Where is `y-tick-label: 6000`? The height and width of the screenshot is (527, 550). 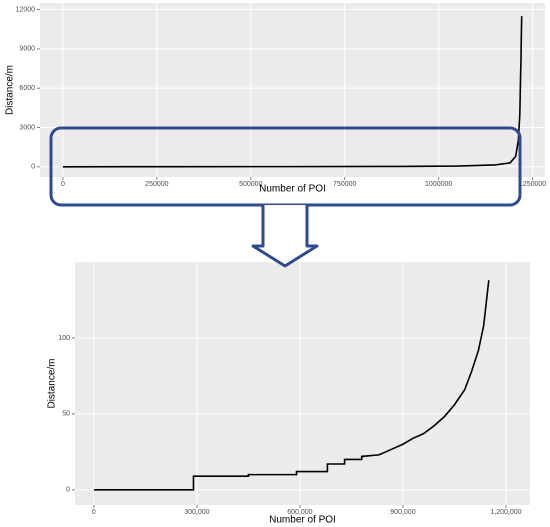
y-tick-label: 6000 is located at coordinates (27, 88).